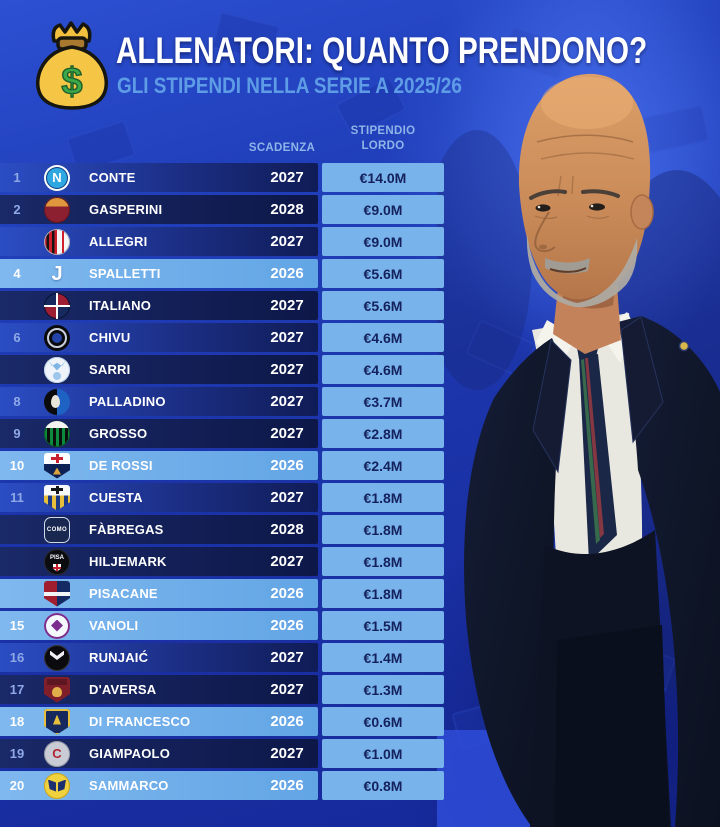 The image size is (720, 827). I want to click on table-row-main: 4 J SPALLETTI 2026, so click(159, 273).